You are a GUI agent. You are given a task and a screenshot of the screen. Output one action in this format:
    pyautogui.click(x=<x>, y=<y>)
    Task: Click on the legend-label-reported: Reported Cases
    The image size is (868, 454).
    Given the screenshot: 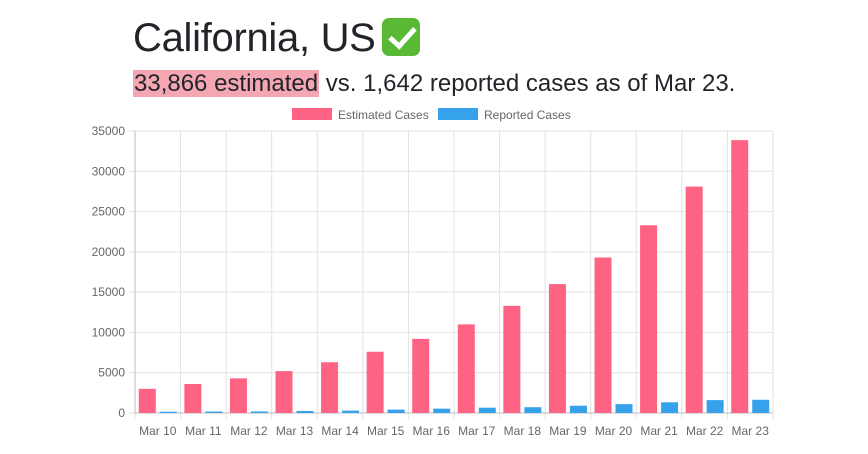 What is the action you would take?
    pyautogui.click(x=527, y=115)
    